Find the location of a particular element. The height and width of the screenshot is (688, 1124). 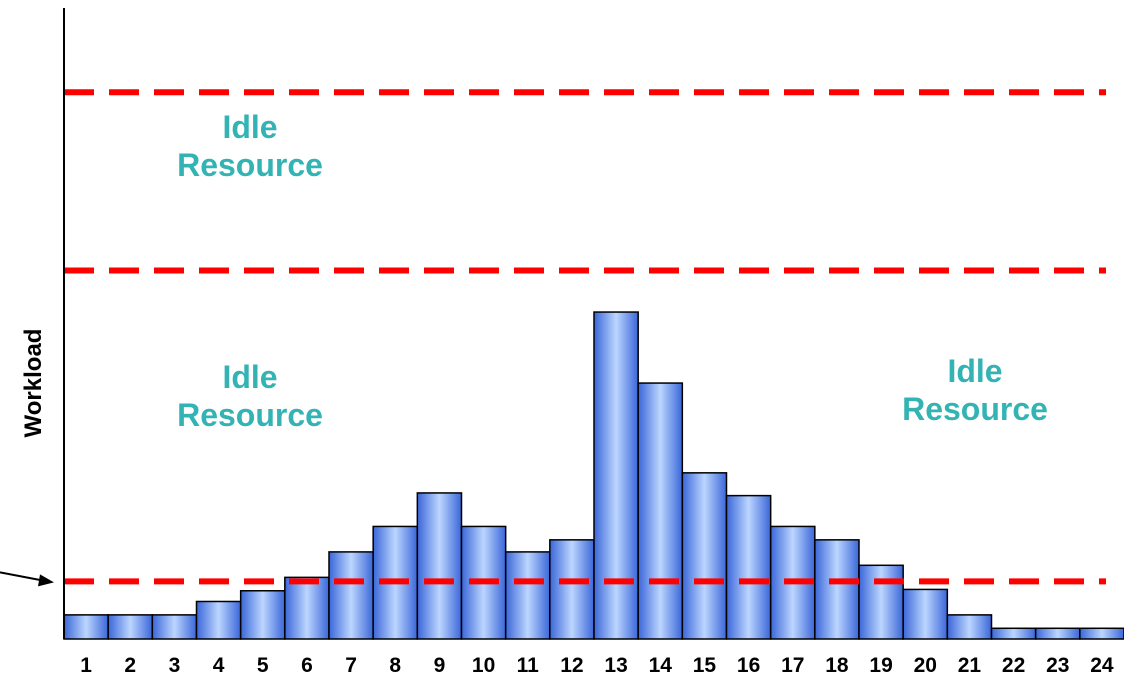

x-tick-label-11: 11 is located at coordinates (528, 665).